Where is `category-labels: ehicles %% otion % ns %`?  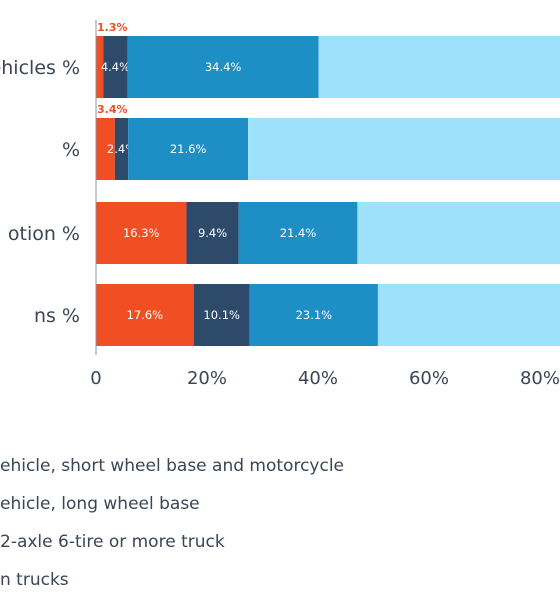 category-labels: ehicles %% otion % ns % is located at coordinates (40, 192).